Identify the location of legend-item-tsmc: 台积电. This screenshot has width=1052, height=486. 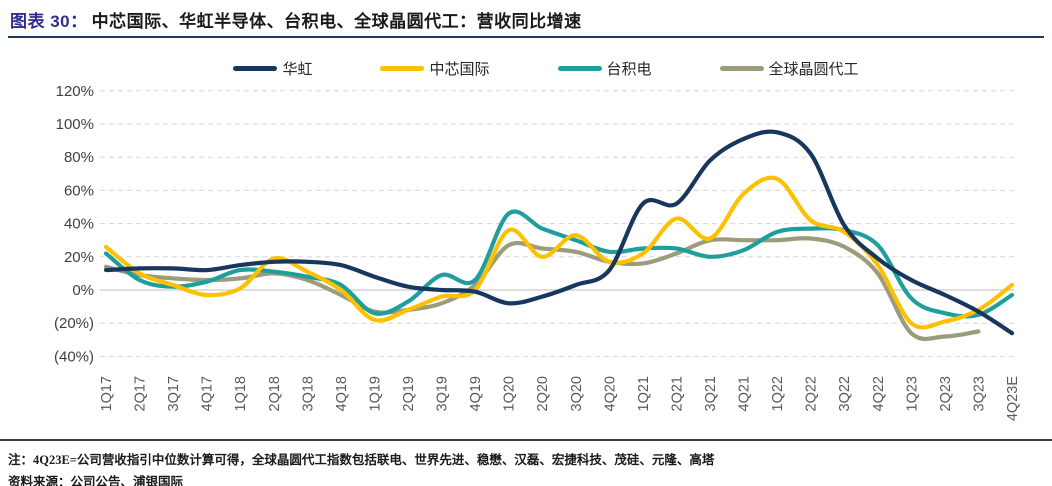
(604, 68).